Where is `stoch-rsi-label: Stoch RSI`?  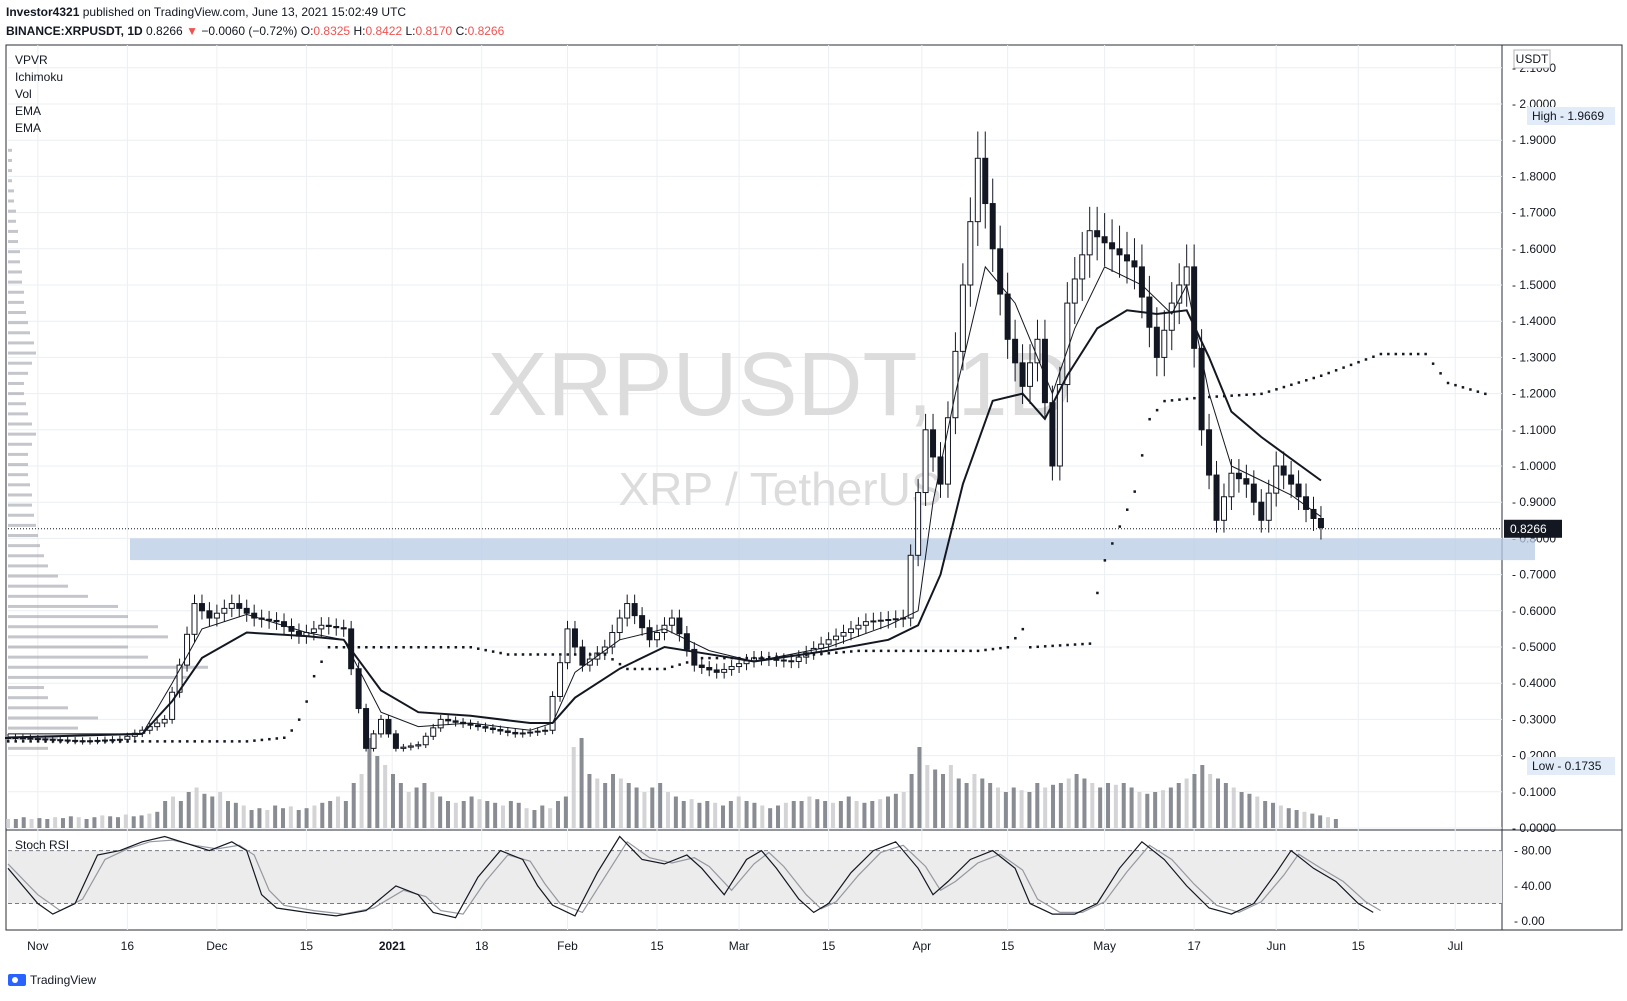 stoch-rsi-label: Stoch RSI is located at coordinates (42, 845).